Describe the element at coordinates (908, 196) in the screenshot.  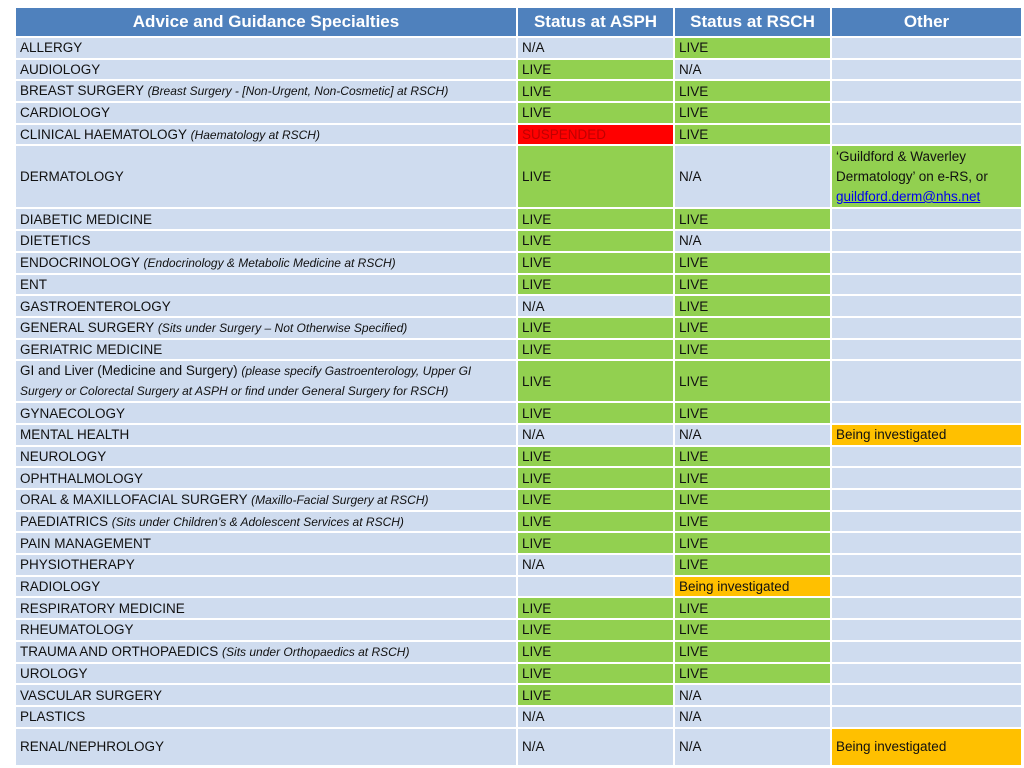
I see `dermatology-email-link: guildford.derm@nhs.net` at that location.